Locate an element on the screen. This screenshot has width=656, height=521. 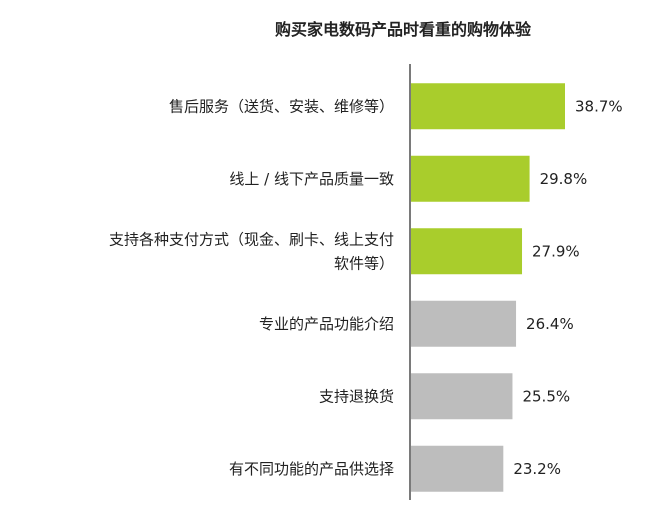
category-label-2: 支持各种支付方式（现金、刷卡、线上支付软件等） is located at coordinates (251, 251).